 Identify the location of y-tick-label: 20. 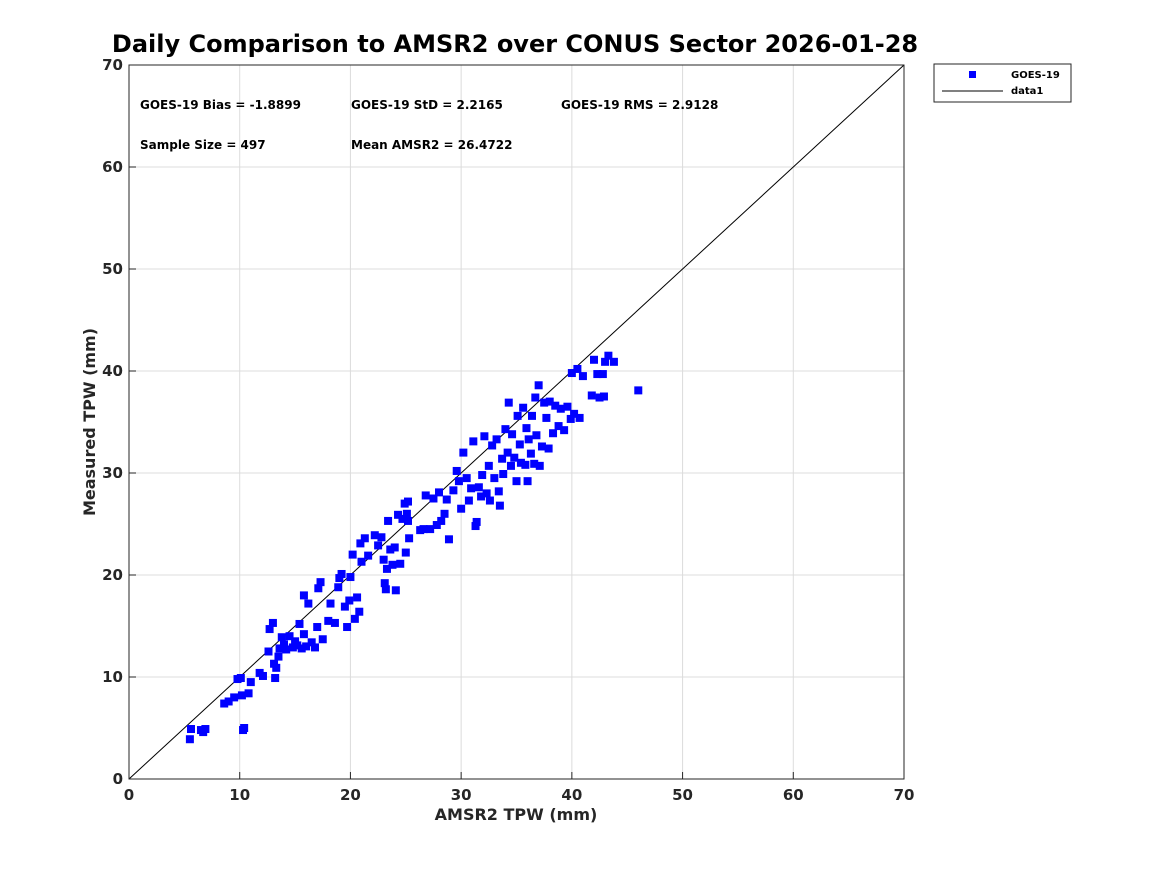
(112, 575).